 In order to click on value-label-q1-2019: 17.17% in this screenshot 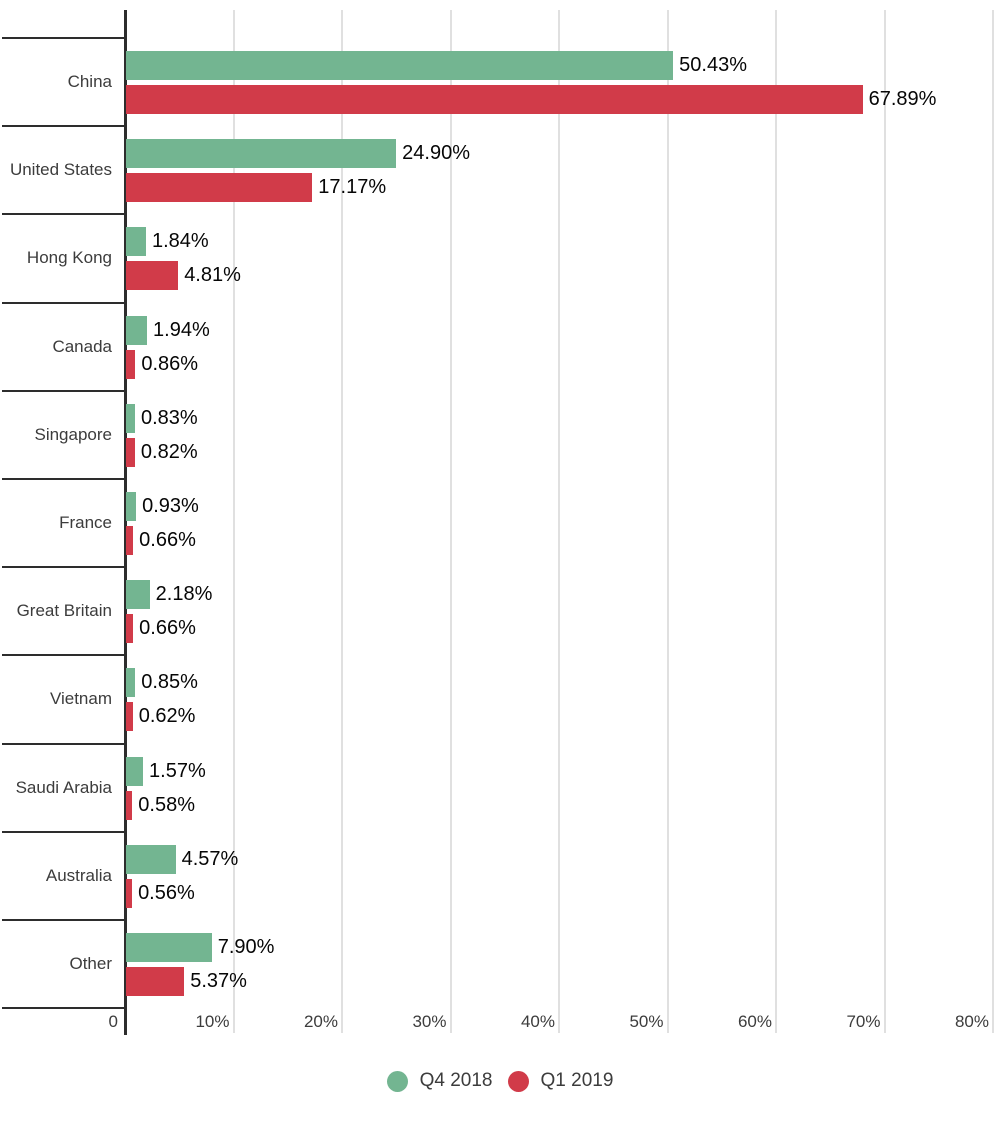, I will do `click(352, 187)`.